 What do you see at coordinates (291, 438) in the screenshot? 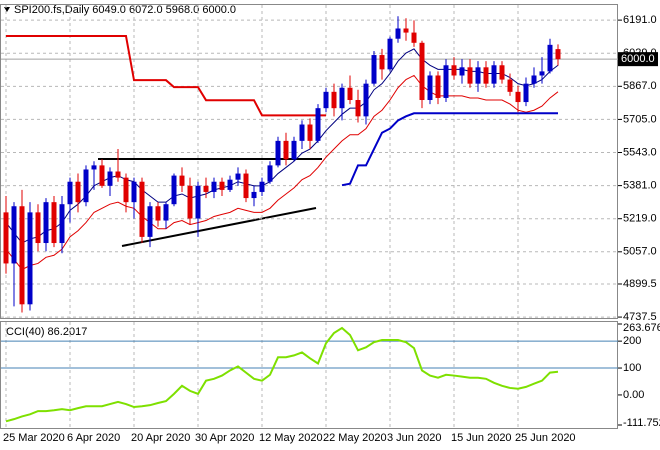
I see `x-tick-label: 12 May 2020` at bounding box center [291, 438].